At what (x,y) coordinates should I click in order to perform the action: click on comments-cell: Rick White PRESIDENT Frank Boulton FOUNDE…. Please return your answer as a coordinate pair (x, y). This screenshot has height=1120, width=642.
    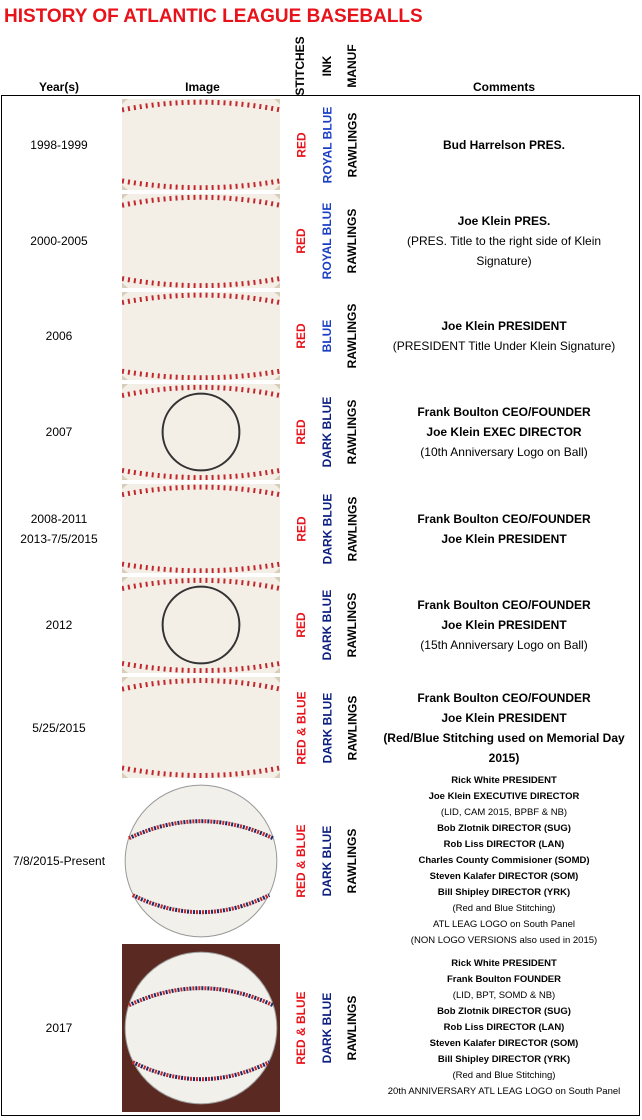
    Looking at the image, I should click on (504, 1028).